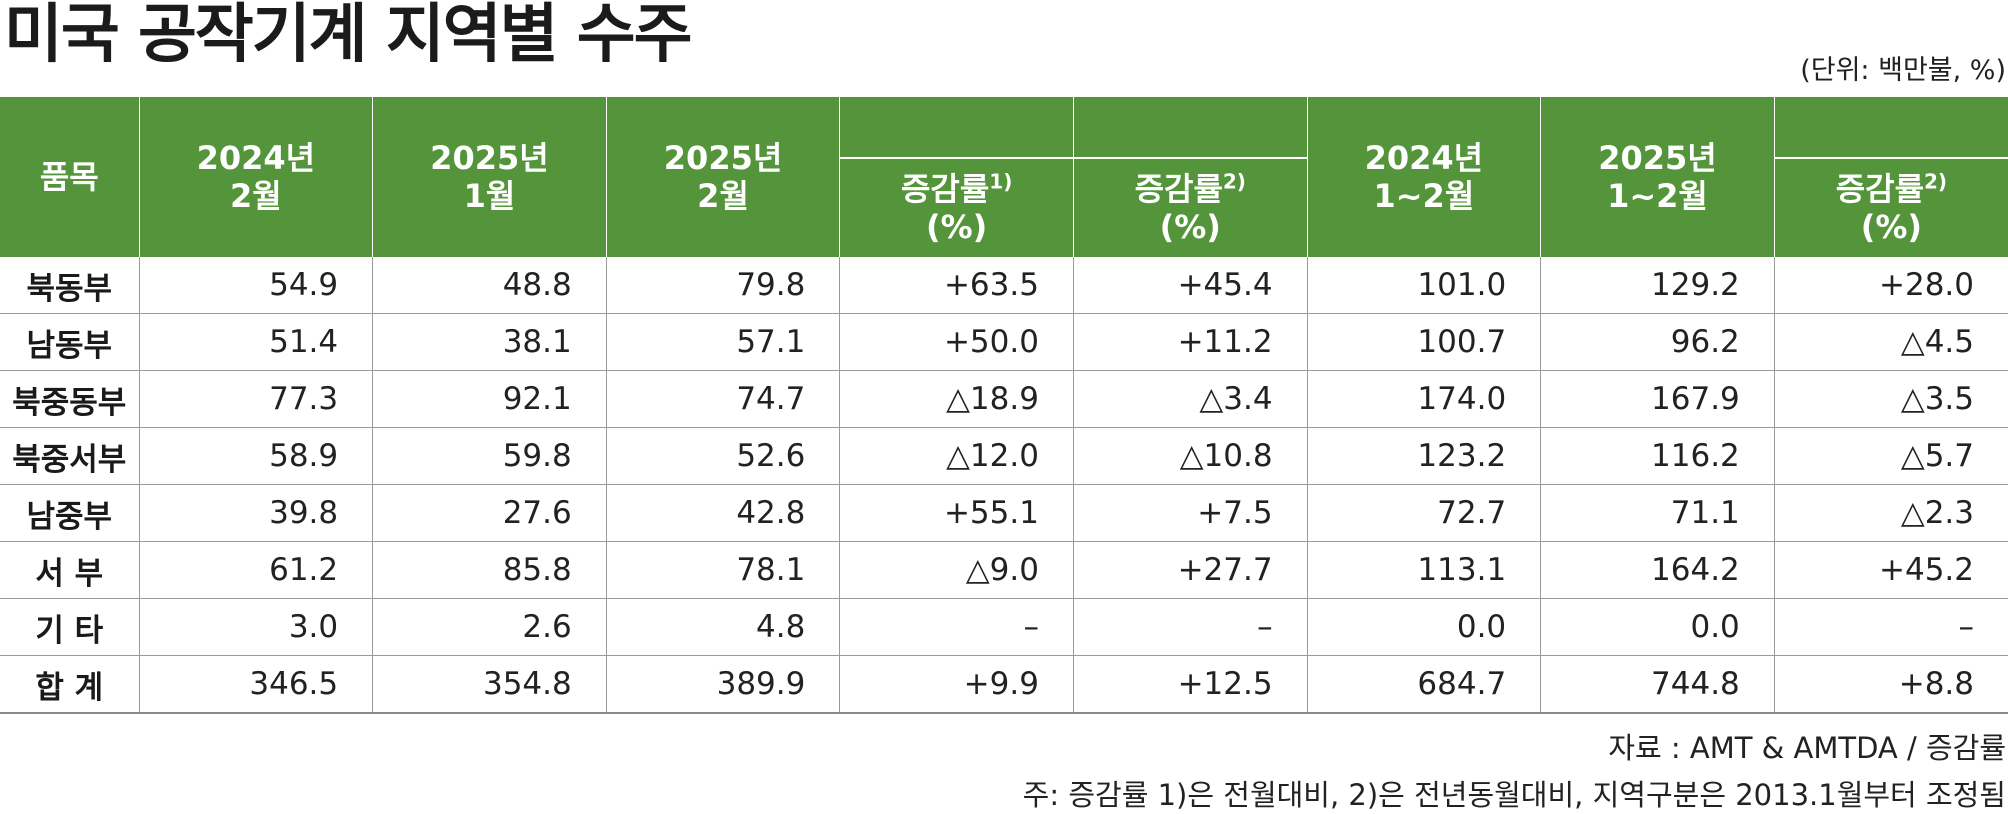  What do you see at coordinates (956, 684) in the screenshot?
I see `table-cell: +9.9` at bounding box center [956, 684].